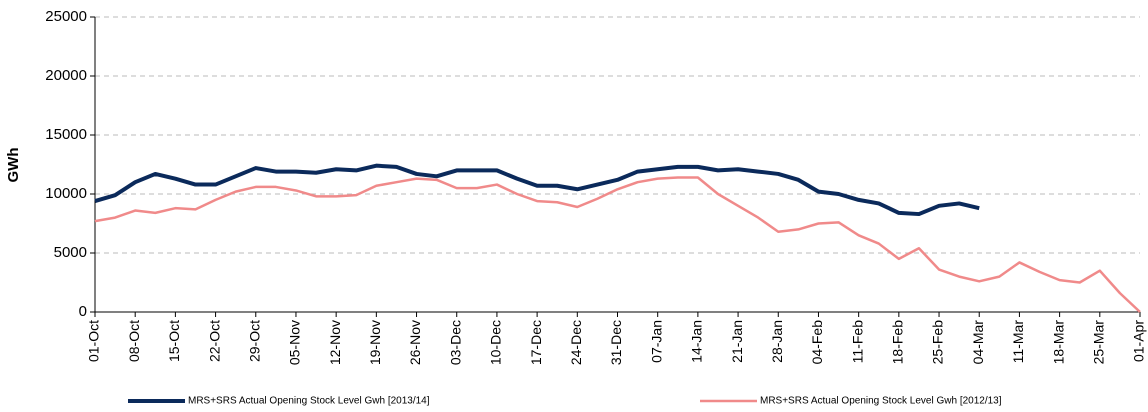 This screenshot has height=412, width=1148. Describe the element at coordinates (13, 165) in the screenshot. I see `y-axis-label: GWh` at that location.